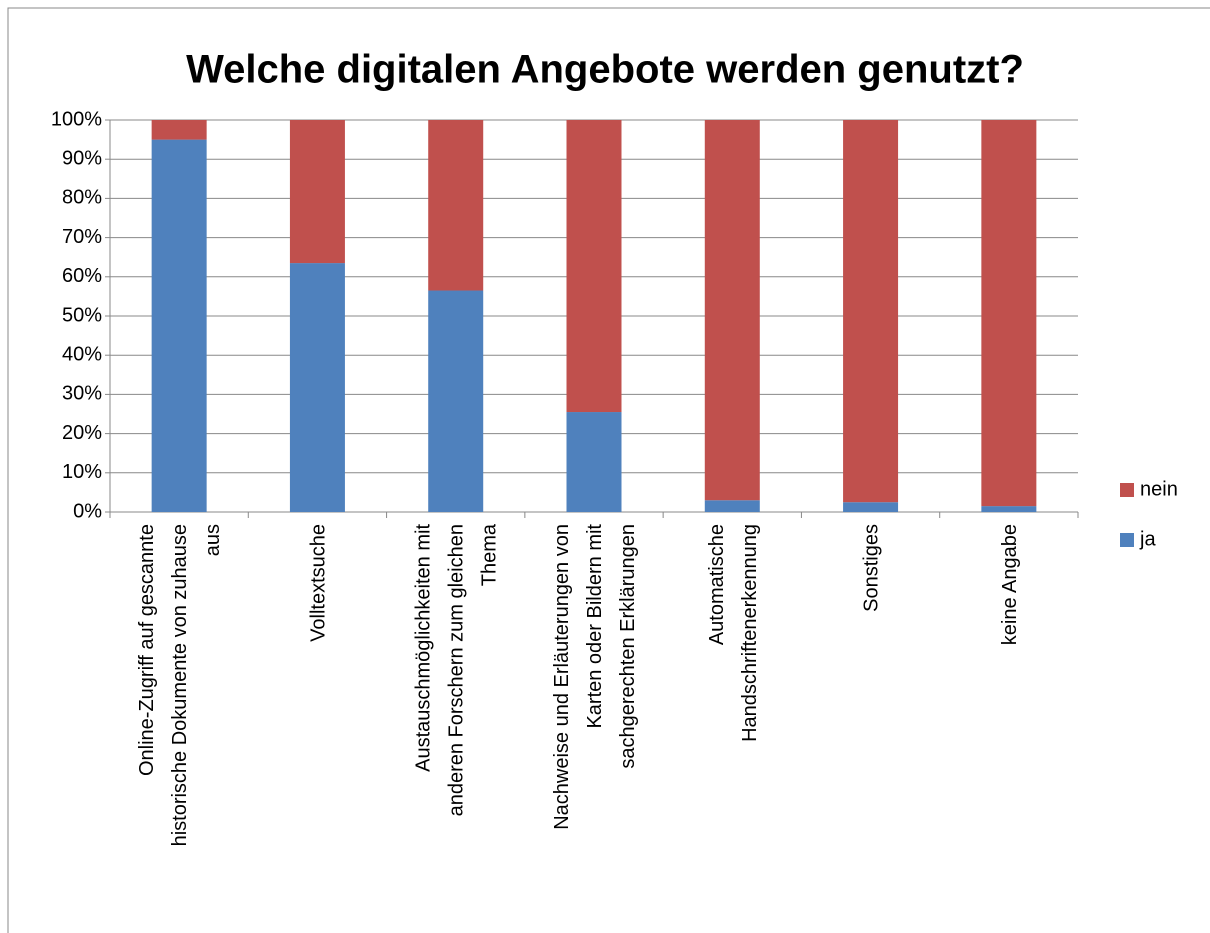 The width and height of the screenshot is (1210, 933). Describe the element at coordinates (82, 354) in the screenshot. I see `y-tick-label: 40%` at that location.